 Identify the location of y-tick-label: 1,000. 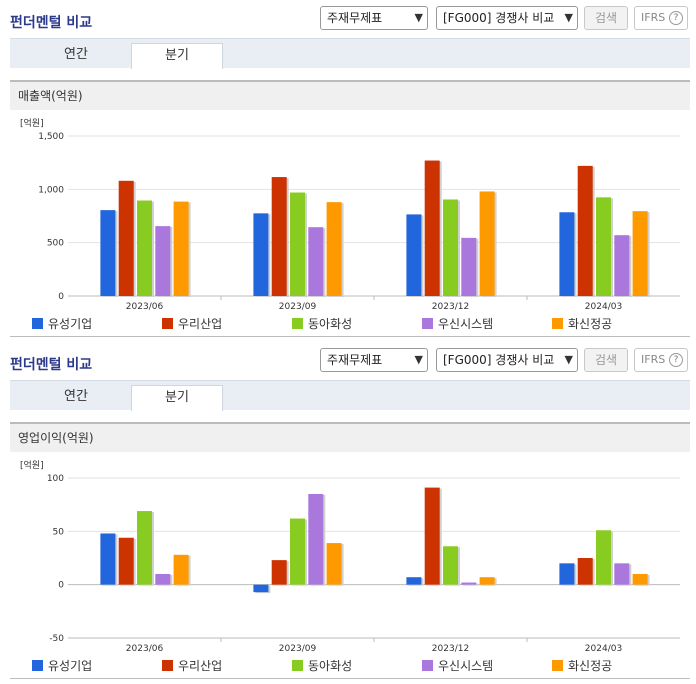
(51, 190).